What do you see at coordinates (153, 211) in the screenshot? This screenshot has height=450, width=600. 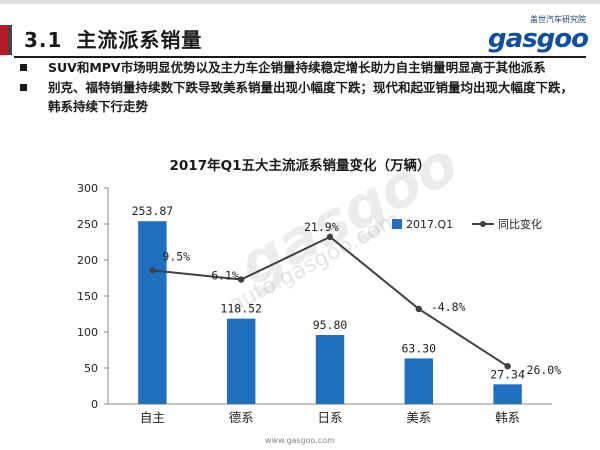 I see `bar-value-label: 253.87` at bounding box center [153, 211].